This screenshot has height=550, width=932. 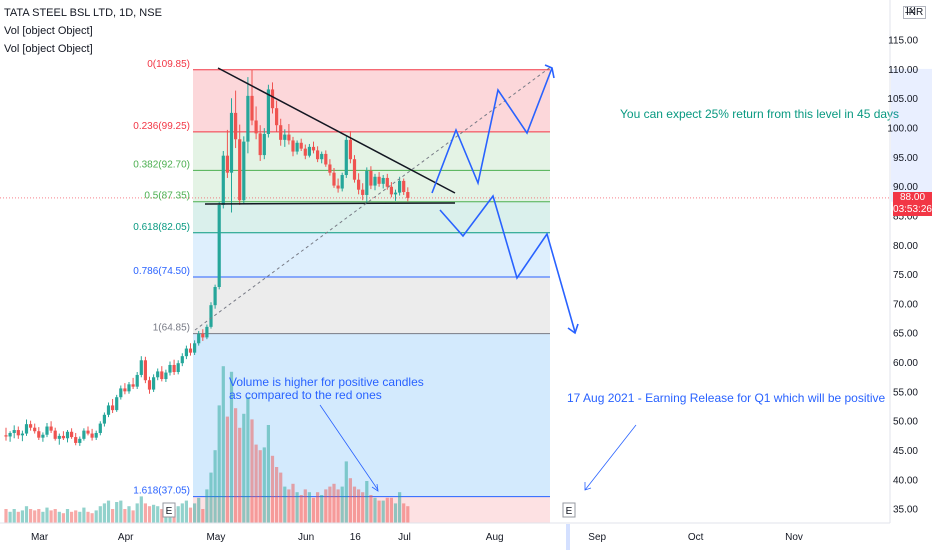 I want to click on y-tick-label: 35.00, so click(x=905, y=510).